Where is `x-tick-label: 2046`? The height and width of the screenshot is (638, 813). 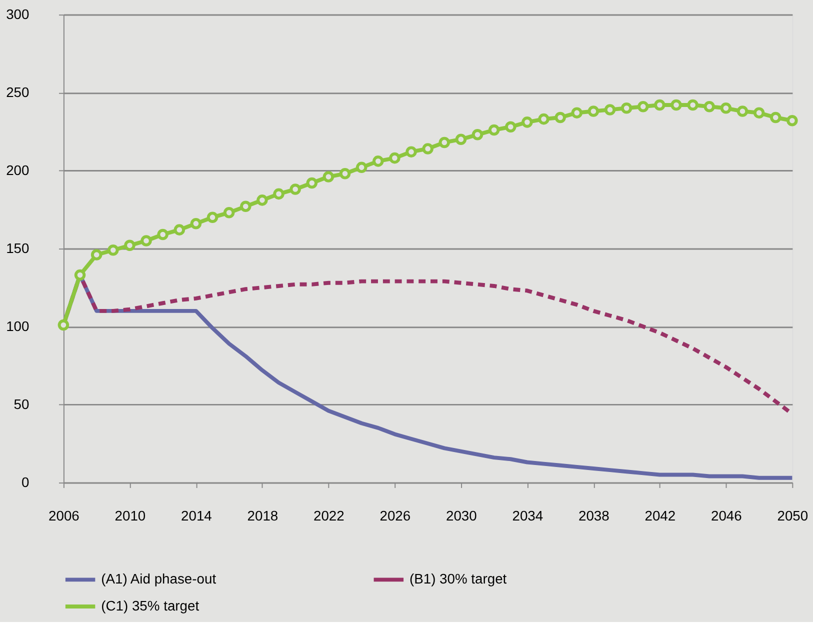
x-tick-label: 2046 is located at coordinates (726, 516).